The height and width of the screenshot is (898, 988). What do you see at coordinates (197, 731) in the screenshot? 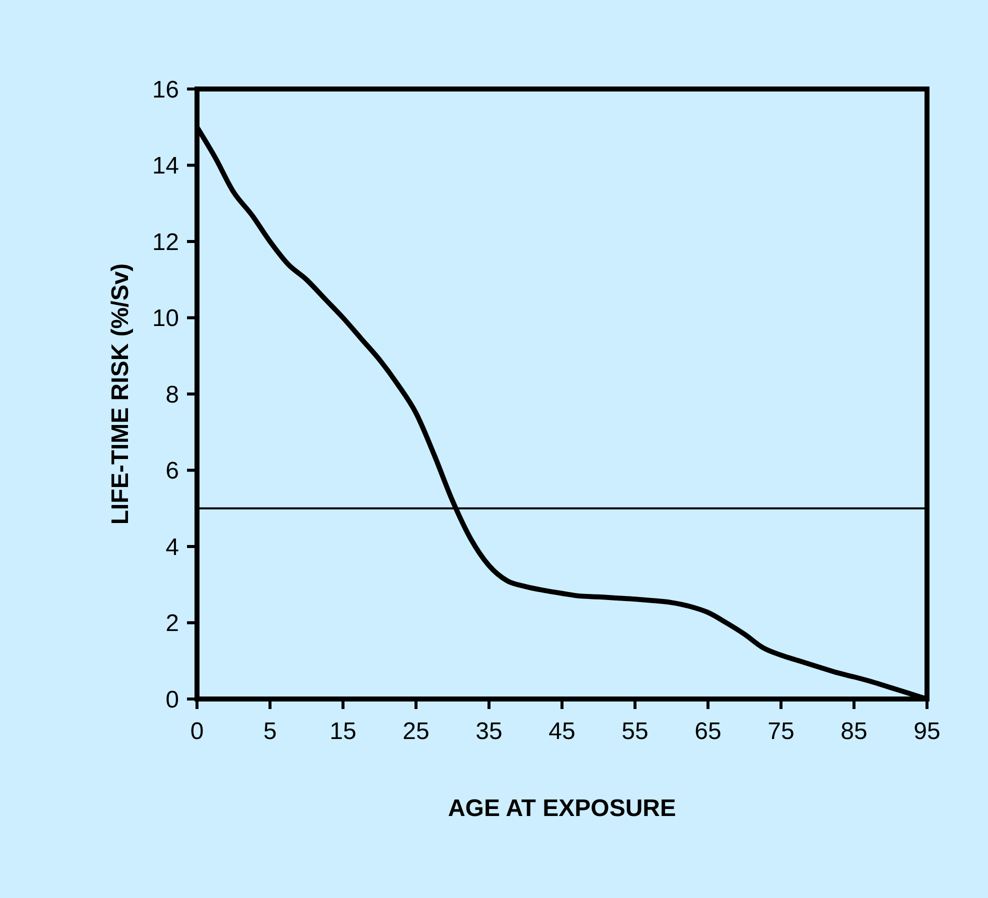
I see `x-tick-label: 0` at bounding box center [197, 731].